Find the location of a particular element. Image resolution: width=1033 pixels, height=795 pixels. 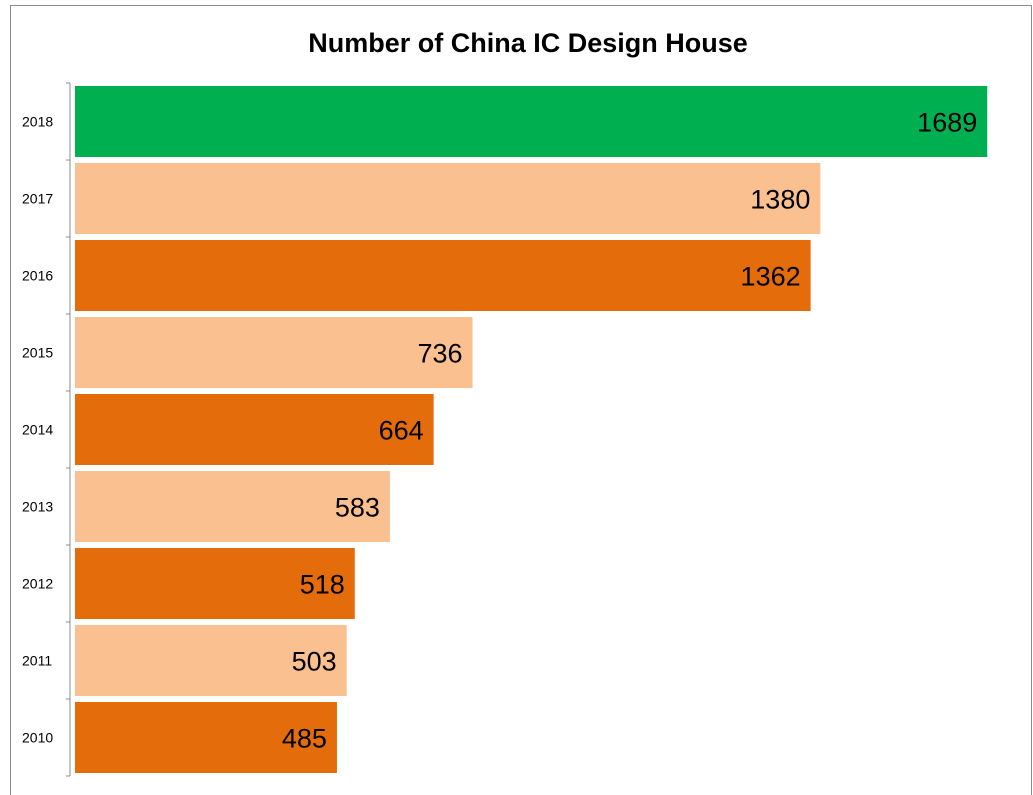

data-label-2014: 664 is located at coordinates (401, 431).